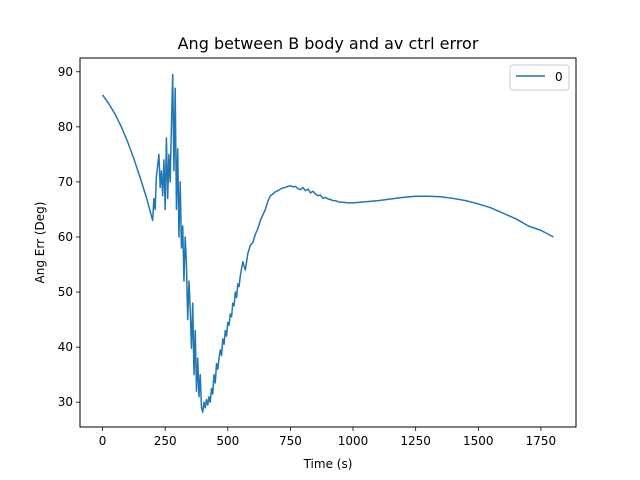  Describe the element at coordinates (328, 464) in the screenshot. I see `x-axis-label: Time (s)` at that location.